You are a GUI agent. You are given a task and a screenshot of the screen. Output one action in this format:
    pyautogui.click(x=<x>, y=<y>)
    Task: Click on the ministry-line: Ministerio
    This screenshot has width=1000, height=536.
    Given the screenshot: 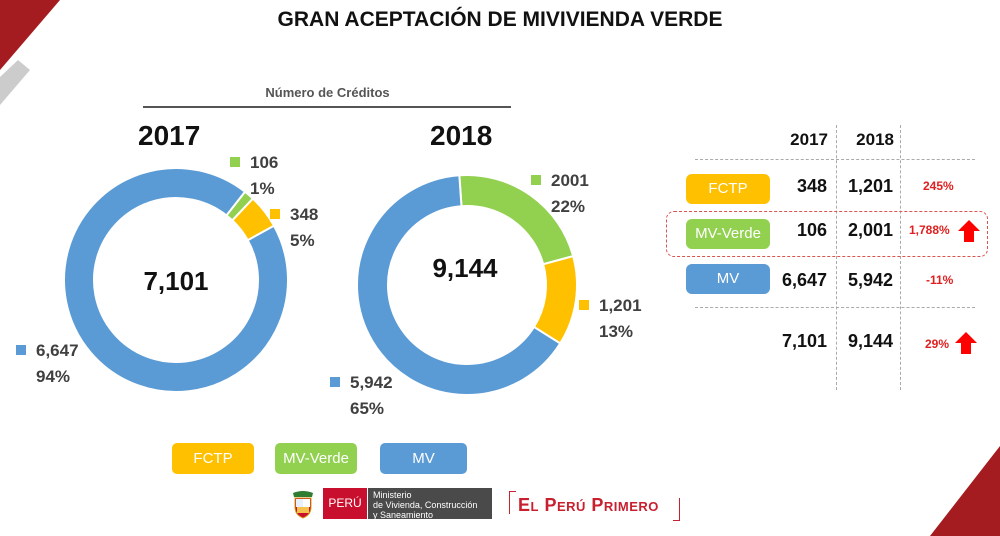 What is the action you would take?
    pyautogui.click(x=392, y=495)
    